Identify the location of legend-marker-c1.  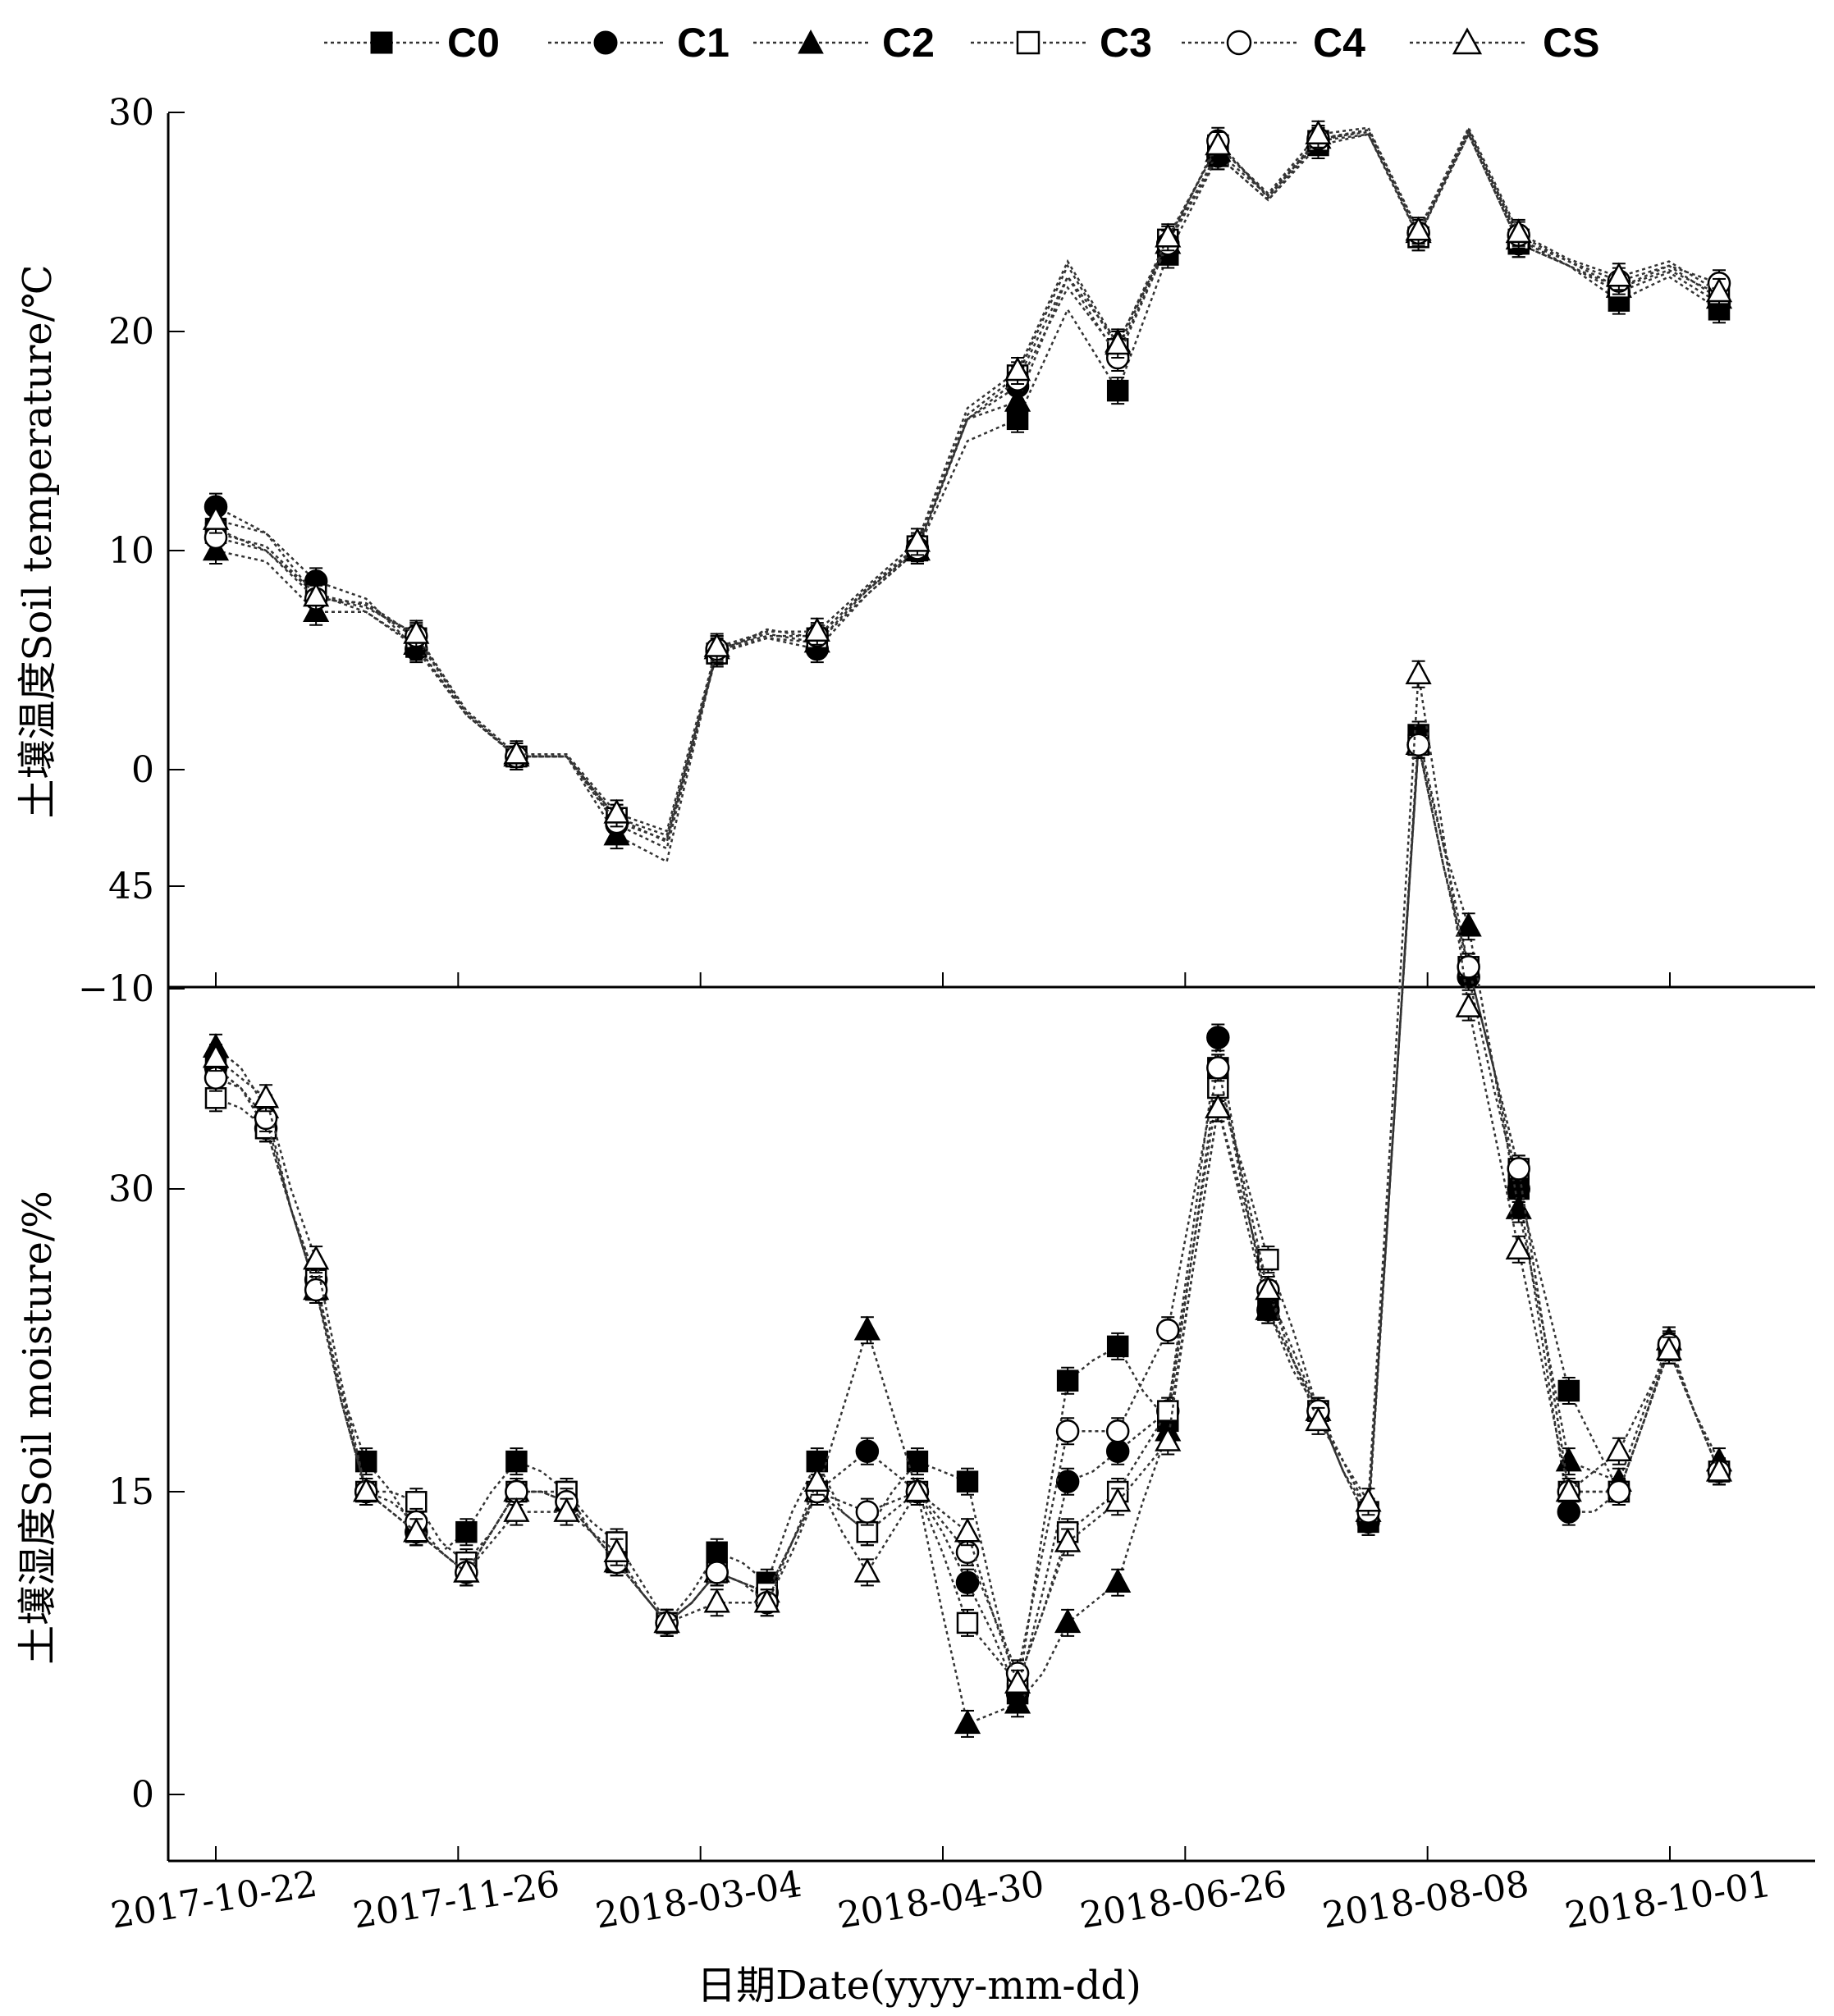
(605, 42).